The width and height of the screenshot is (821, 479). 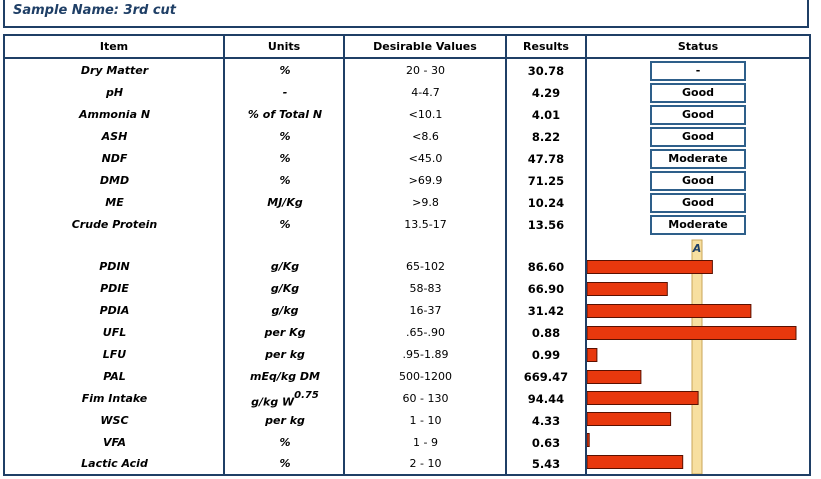 I want to click on results-bar-chart: A, so click(x=692, y=356).